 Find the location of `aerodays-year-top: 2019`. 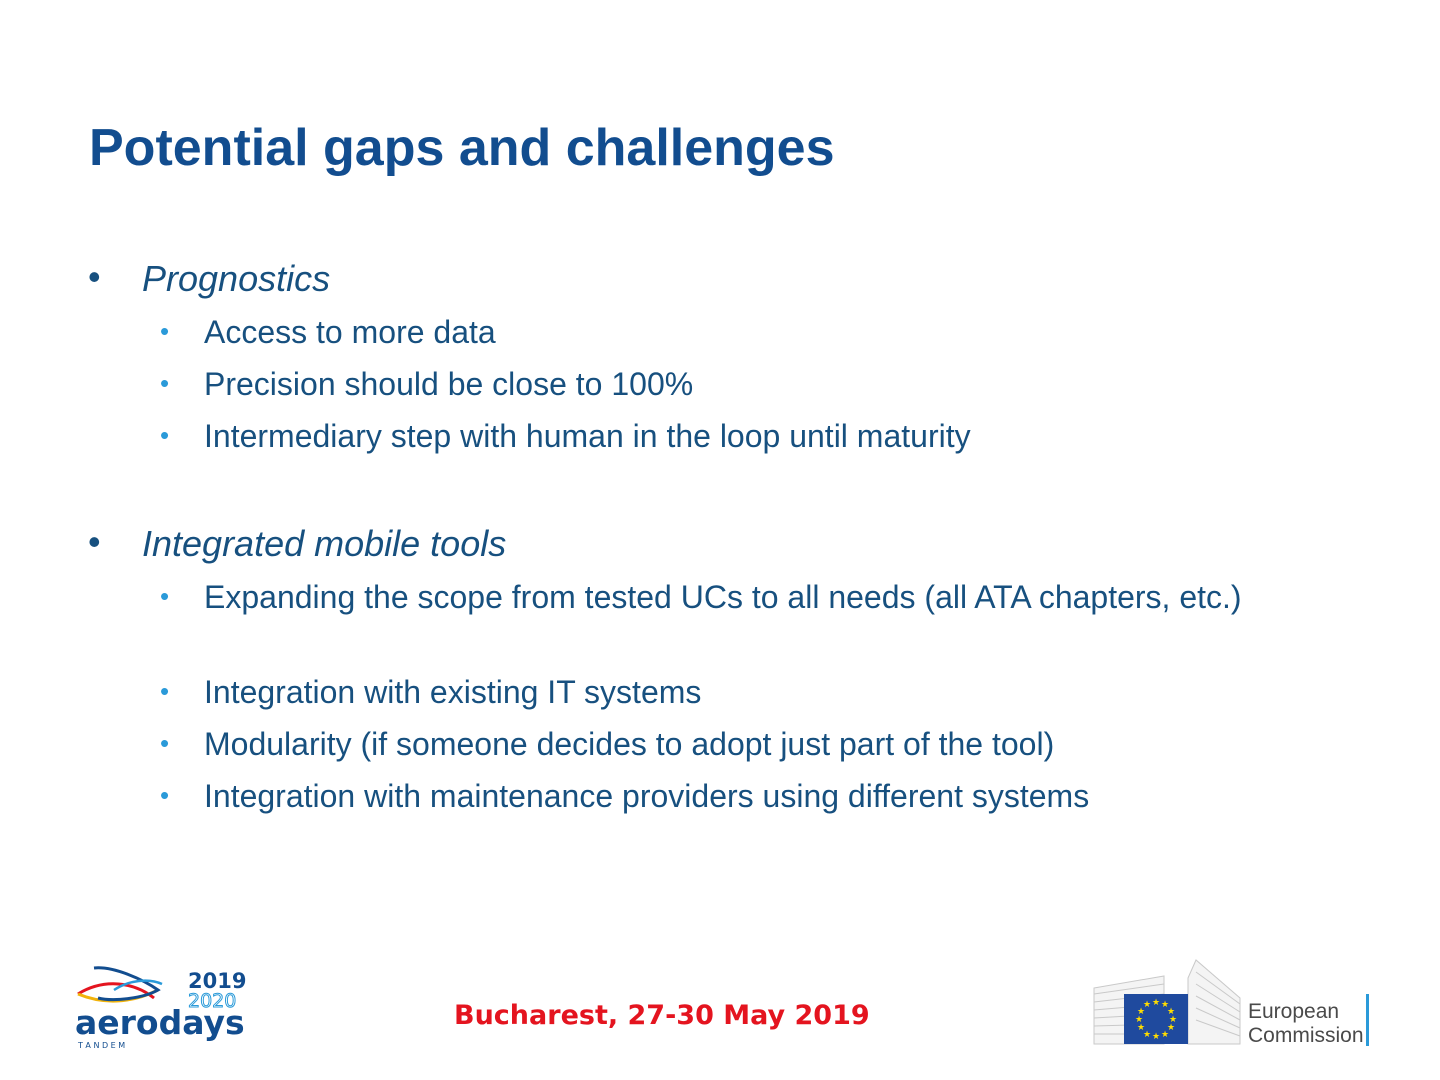

aerodays-year-top: 2019 is located at coordinates (217, 981).